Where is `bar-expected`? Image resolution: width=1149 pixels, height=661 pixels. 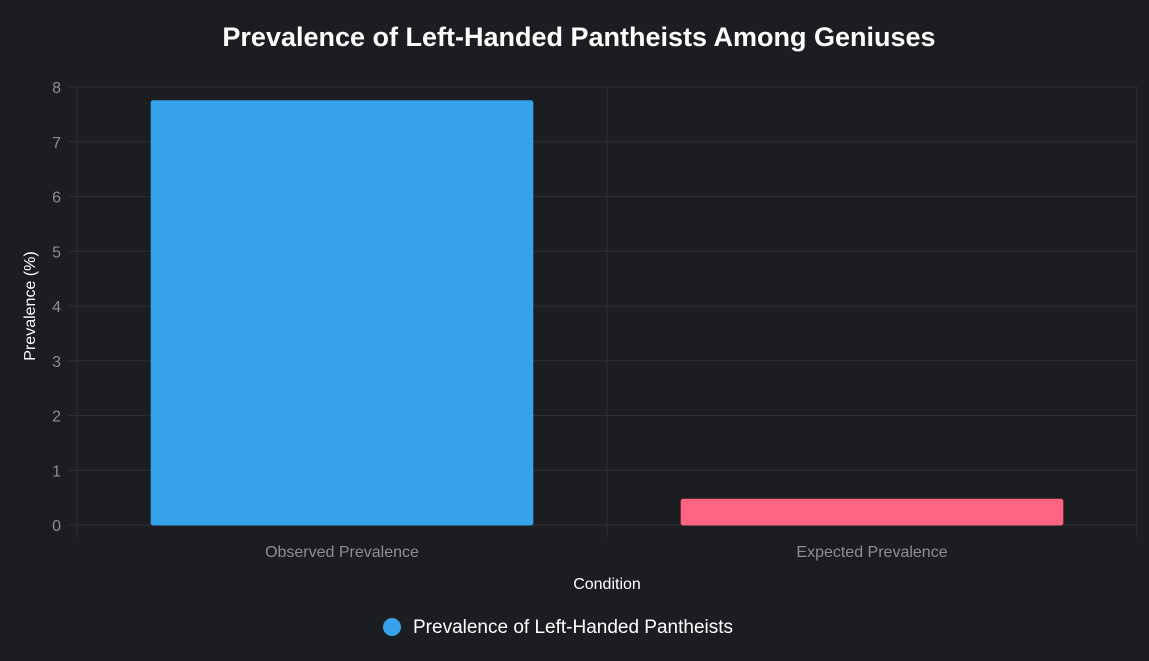
bar-expected is located at coordinates (872, 512).